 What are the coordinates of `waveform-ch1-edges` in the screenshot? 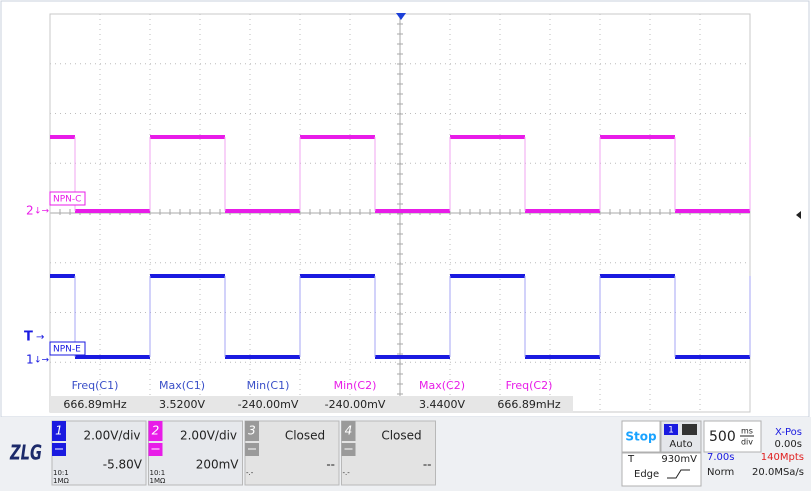 It's located at (412, 316).